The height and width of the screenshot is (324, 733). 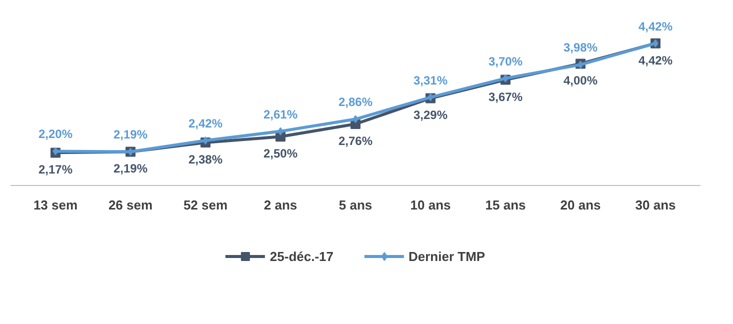 What do you see at coordinates (55, 169) in the screenshot?
I see `data-label: 2,17%` at bounding box center [55, 169].